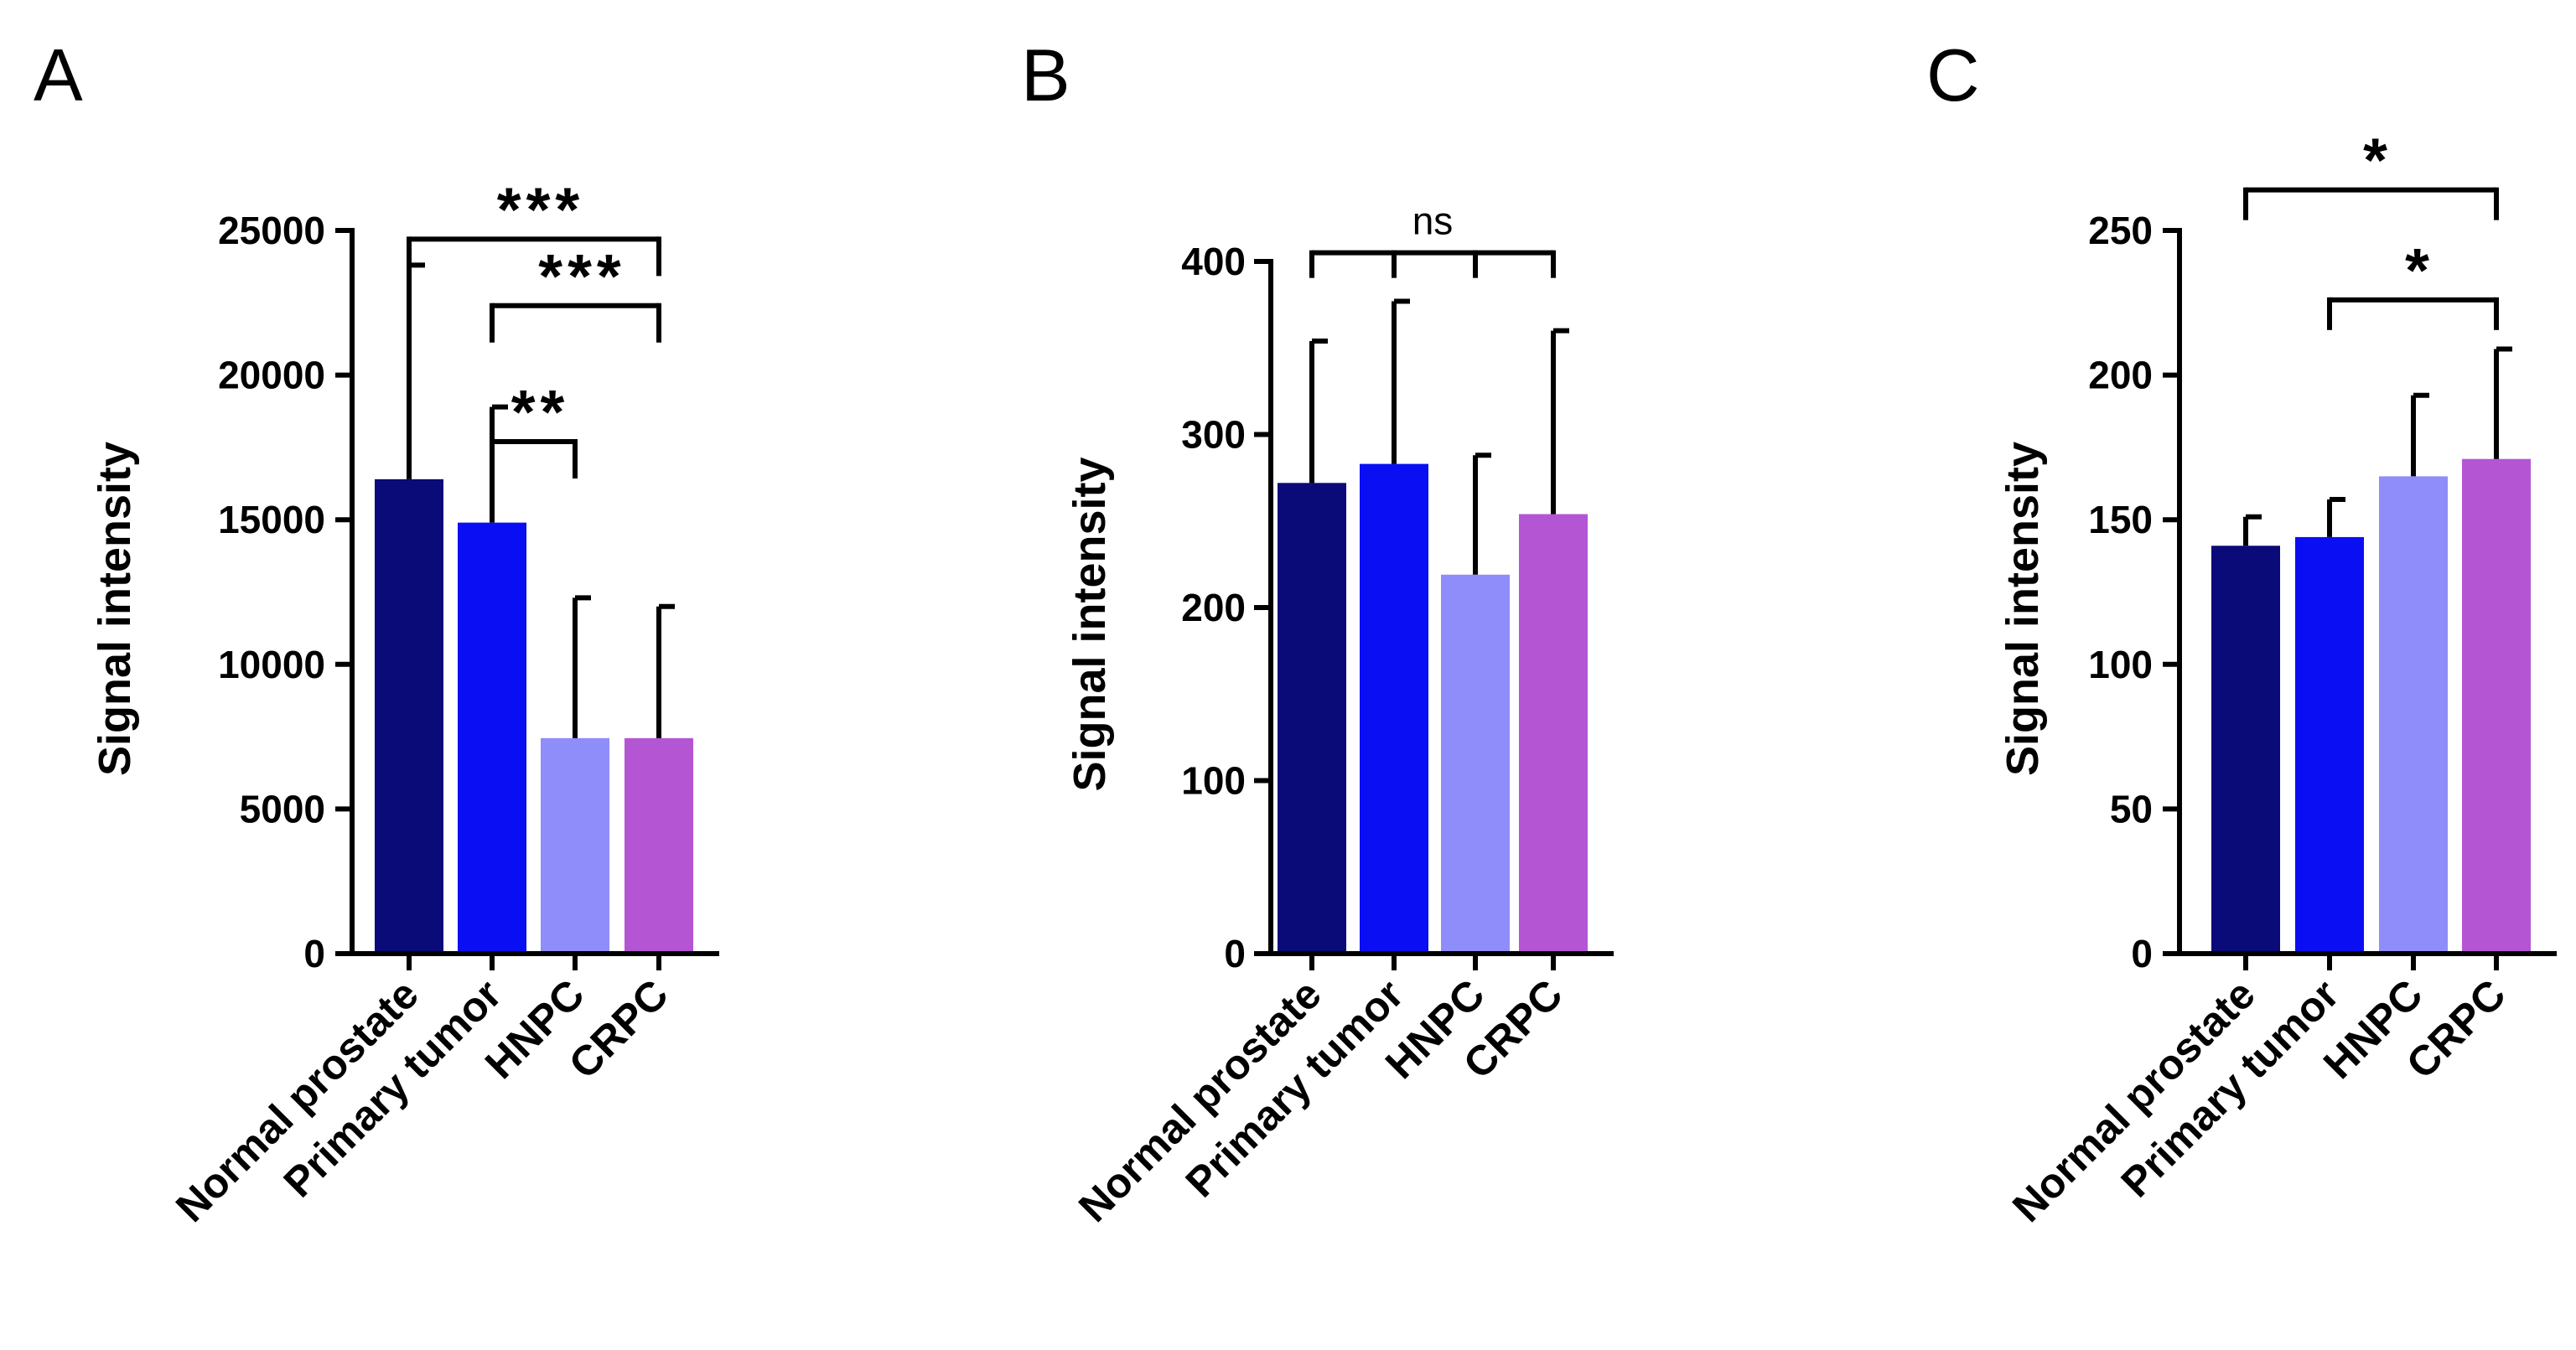  I want to click on y-tick-label-b-4: 400, so click(1213, 261).